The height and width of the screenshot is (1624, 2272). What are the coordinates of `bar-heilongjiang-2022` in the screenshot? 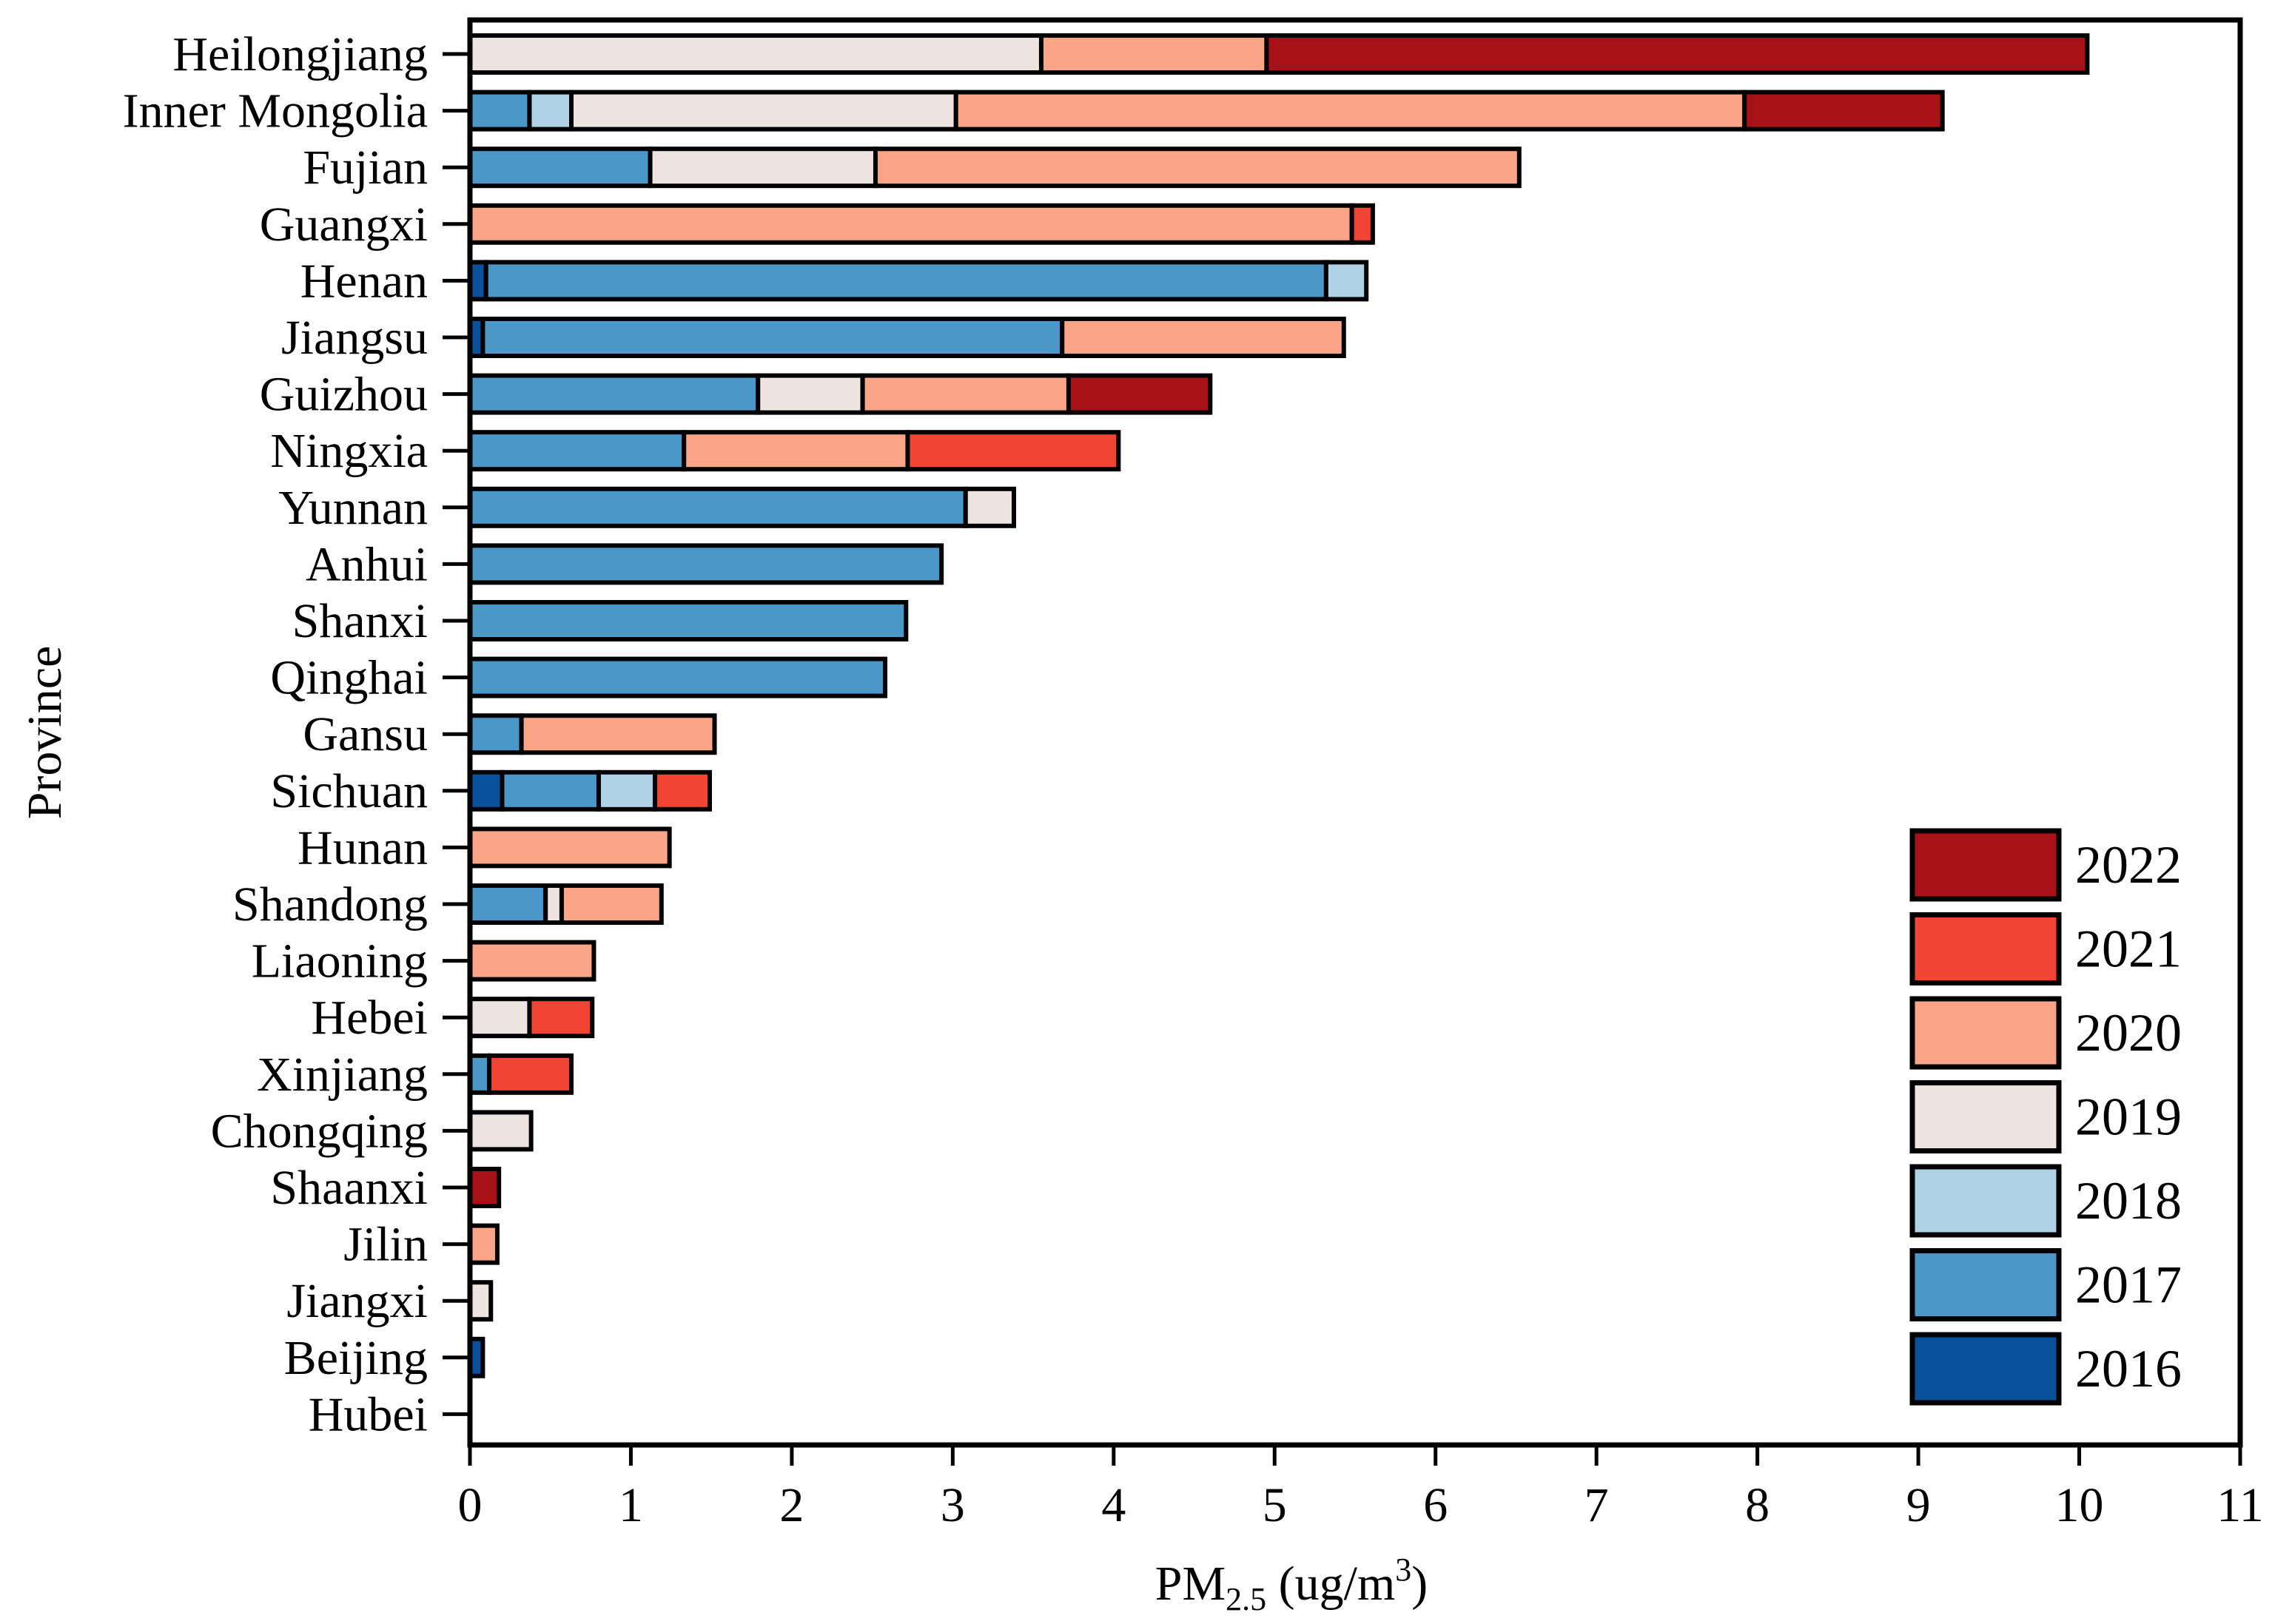 It's located at (1677, 54).